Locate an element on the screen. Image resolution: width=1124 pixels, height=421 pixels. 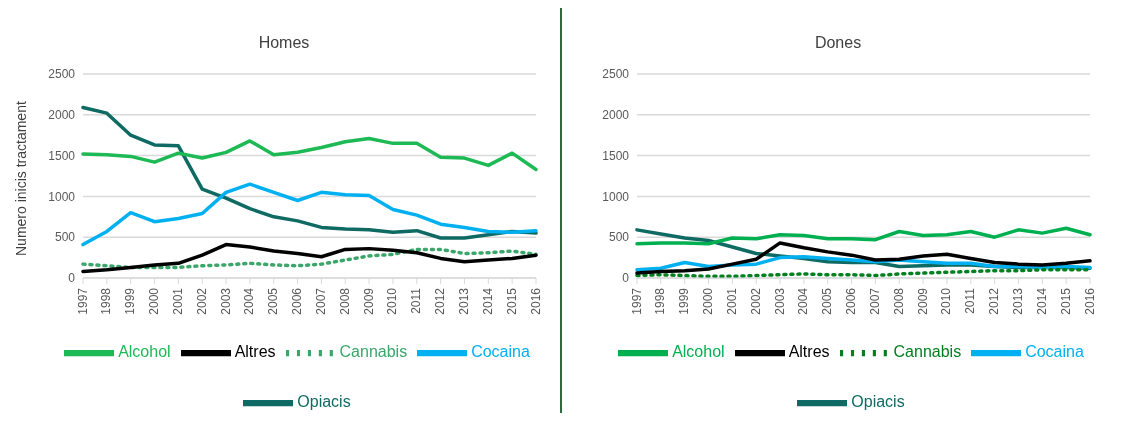
chart-title: Homes is located at coordinates (284, 43).